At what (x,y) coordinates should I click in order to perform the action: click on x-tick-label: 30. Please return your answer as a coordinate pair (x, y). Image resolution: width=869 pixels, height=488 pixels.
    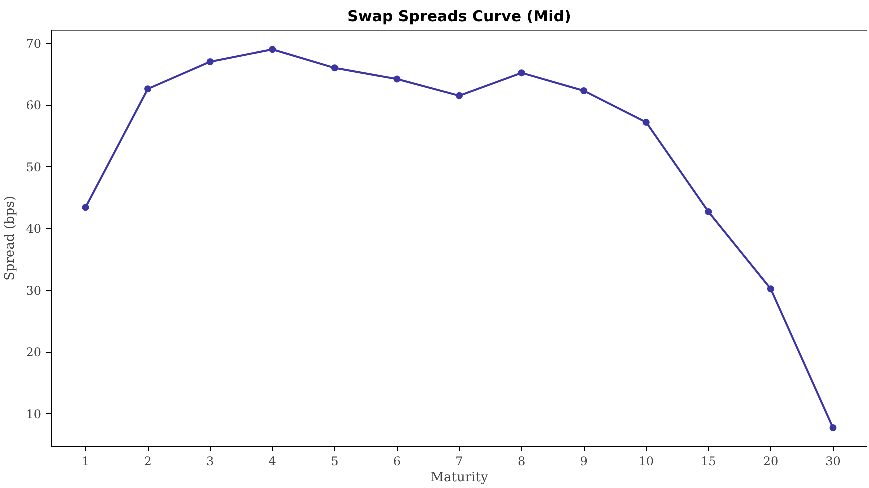
    Looking at the image, I should click on (833, 461).